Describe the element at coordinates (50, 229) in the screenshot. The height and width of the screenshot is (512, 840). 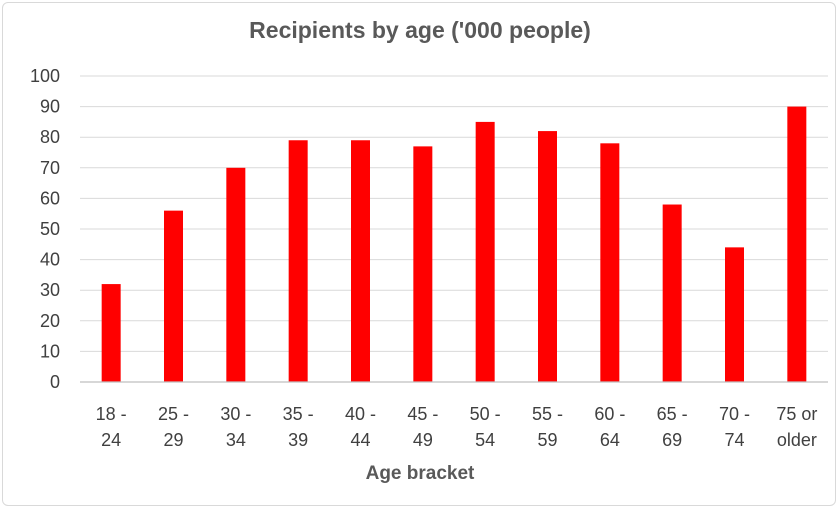
I see `y-tick-label: 50` at that location.